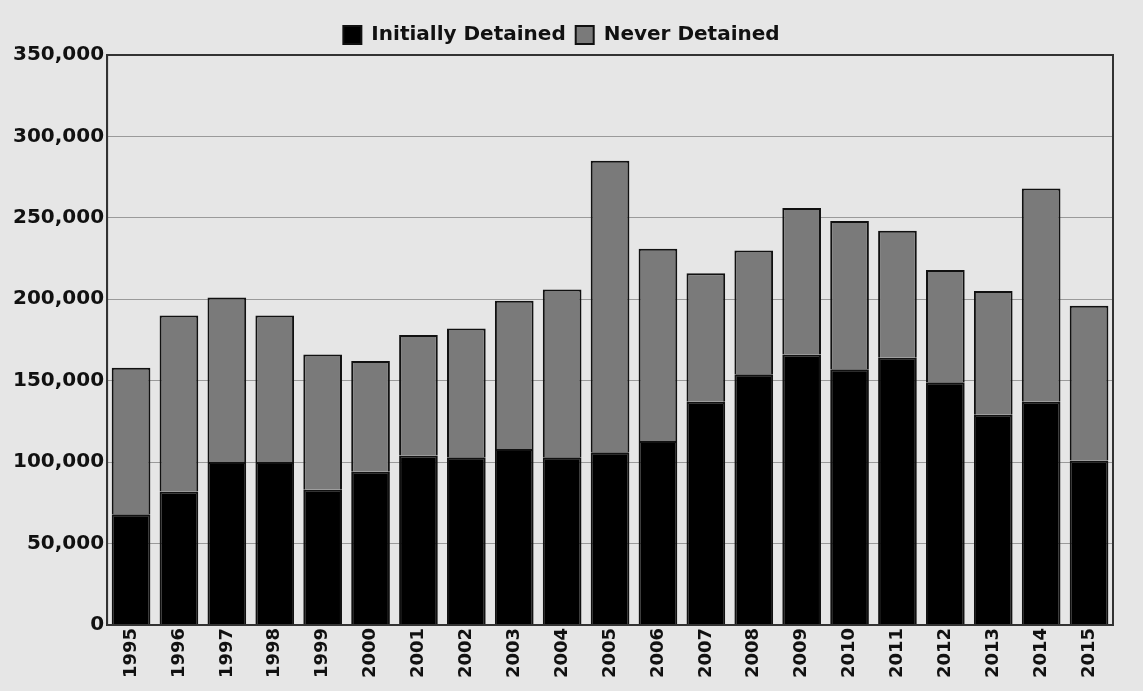 The height and width of the screenshot is (691, 1143). I want to click on x-tick-label: 2014, so click(1039, 653).